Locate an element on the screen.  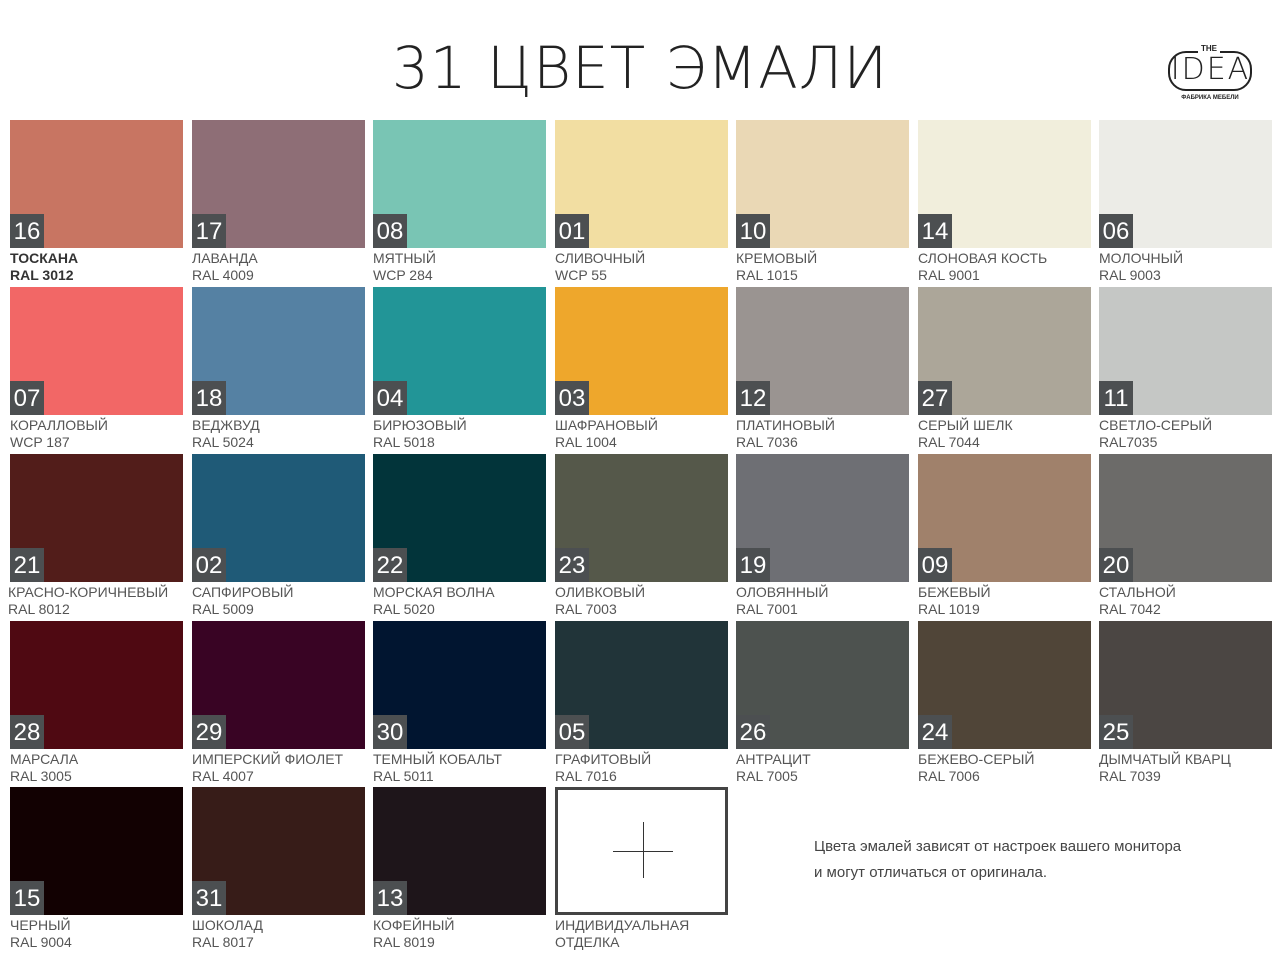
swatch-tile: 09 БЕЖЕВЫЙ RAL 1019 is located at coordinates (1004, 536).